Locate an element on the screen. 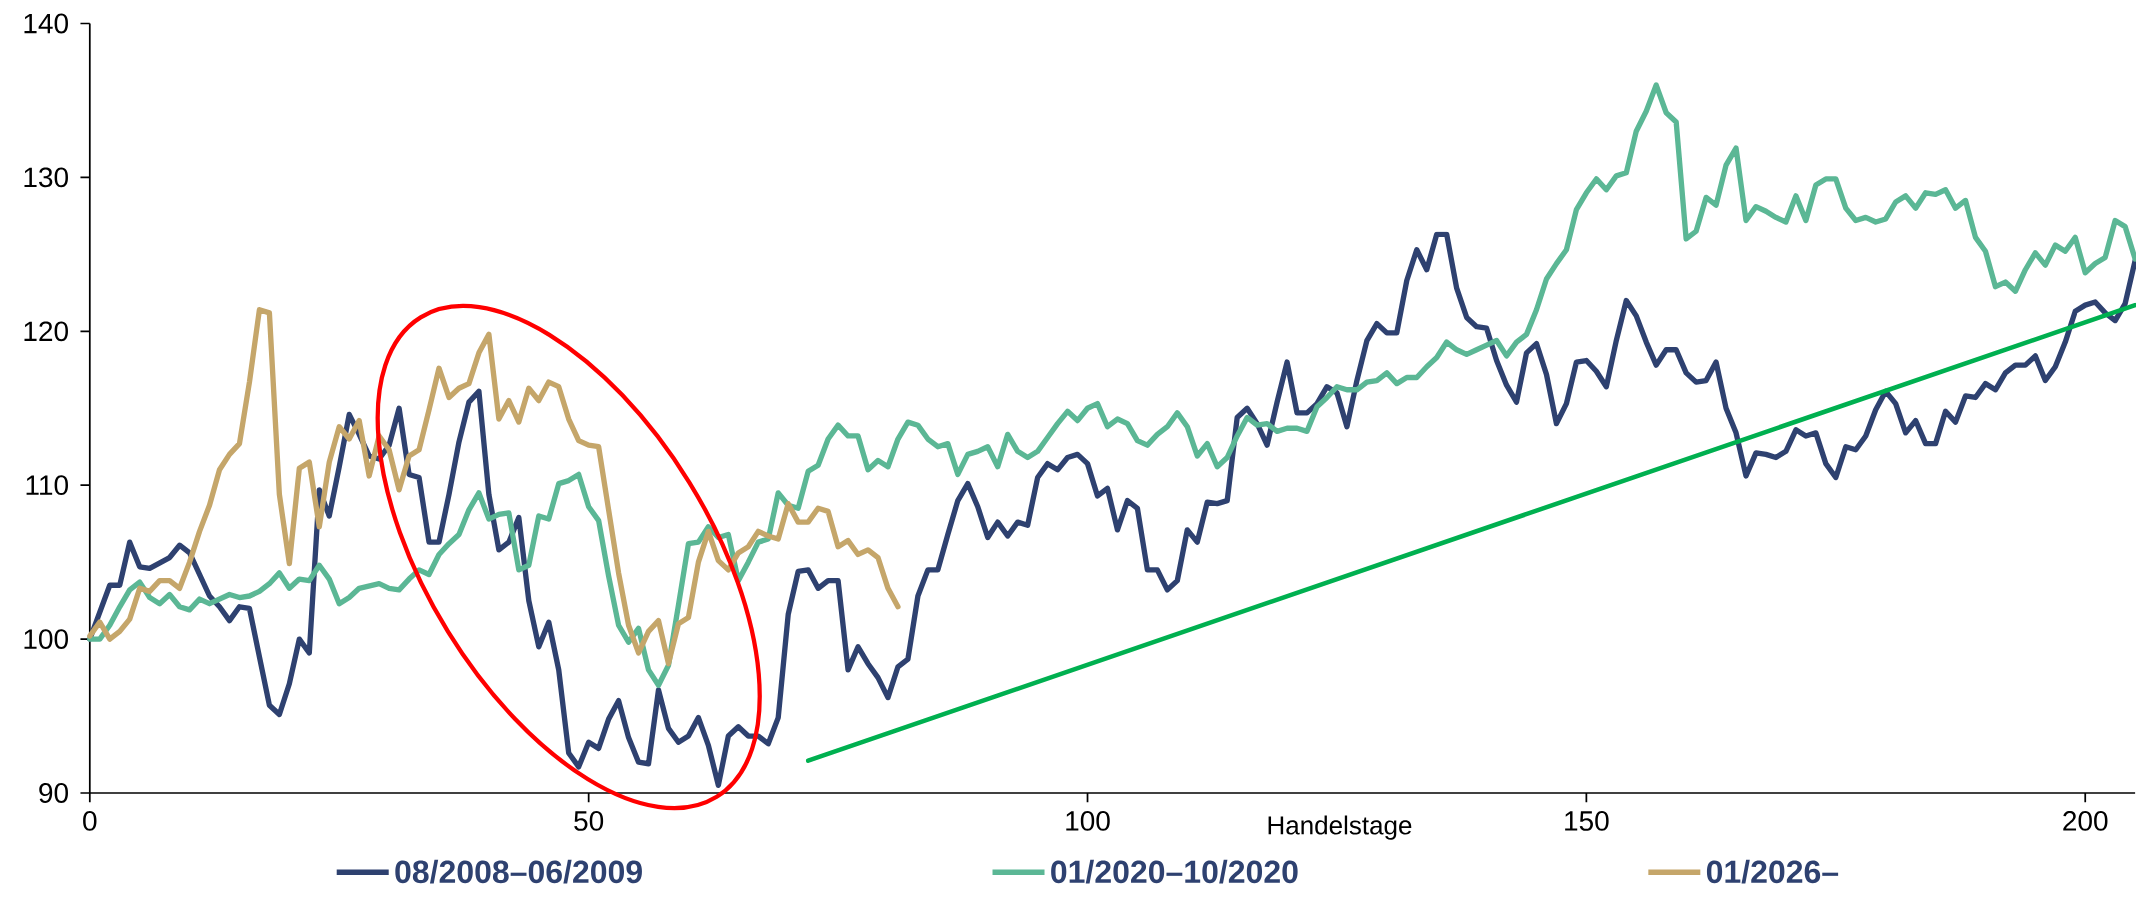 This screenshot has height=917, width=2136. x-axis-title: Handelstage is located at coordinates (1340, 827).